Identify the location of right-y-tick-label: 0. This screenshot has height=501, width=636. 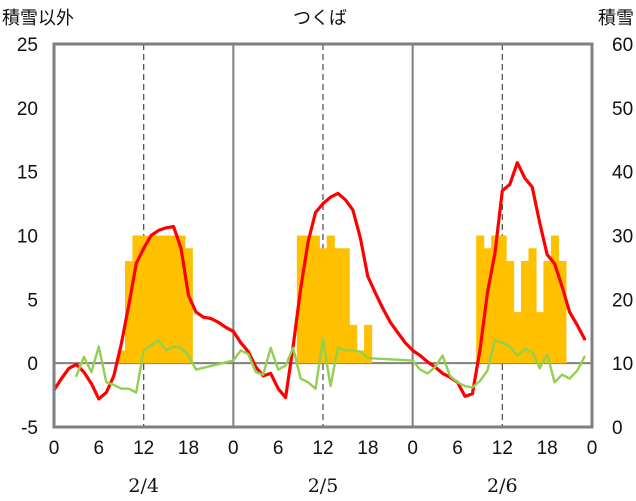
(617, 428).